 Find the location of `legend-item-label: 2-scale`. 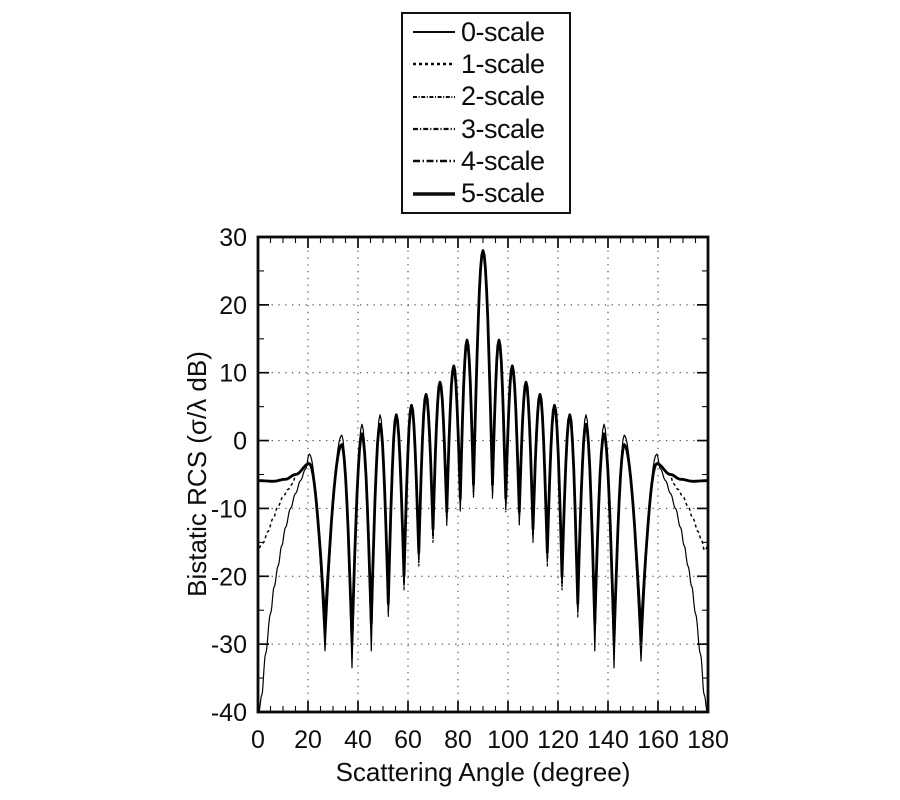

legend-item-label: 2-scale is located at coordinates (503, 96).